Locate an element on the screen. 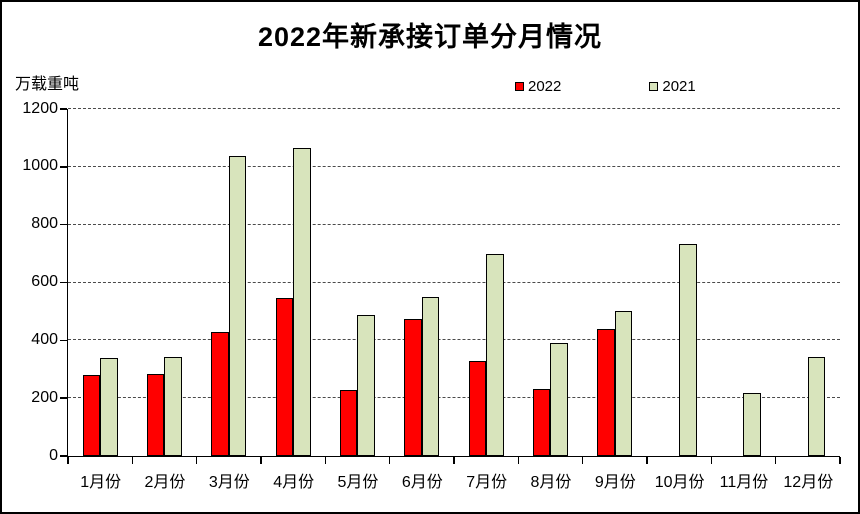 The height and width of the screenshot is (514, 860). x-axis-label-m4: 4月份 is located at coordinates (294, 482).